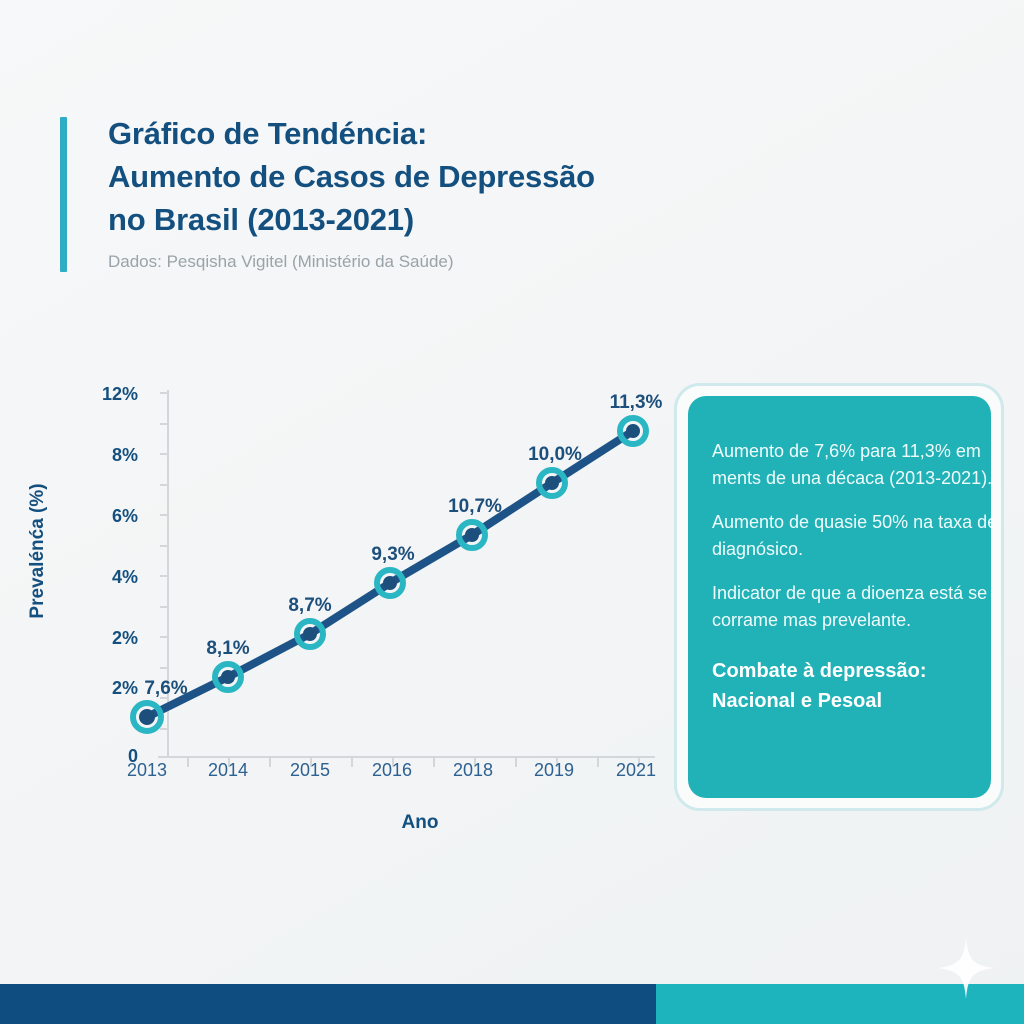 This screenshot has width=1024, height=1024. I want to click on title-line-1: Gráfico de Tendéncia:, so click(268, 133).